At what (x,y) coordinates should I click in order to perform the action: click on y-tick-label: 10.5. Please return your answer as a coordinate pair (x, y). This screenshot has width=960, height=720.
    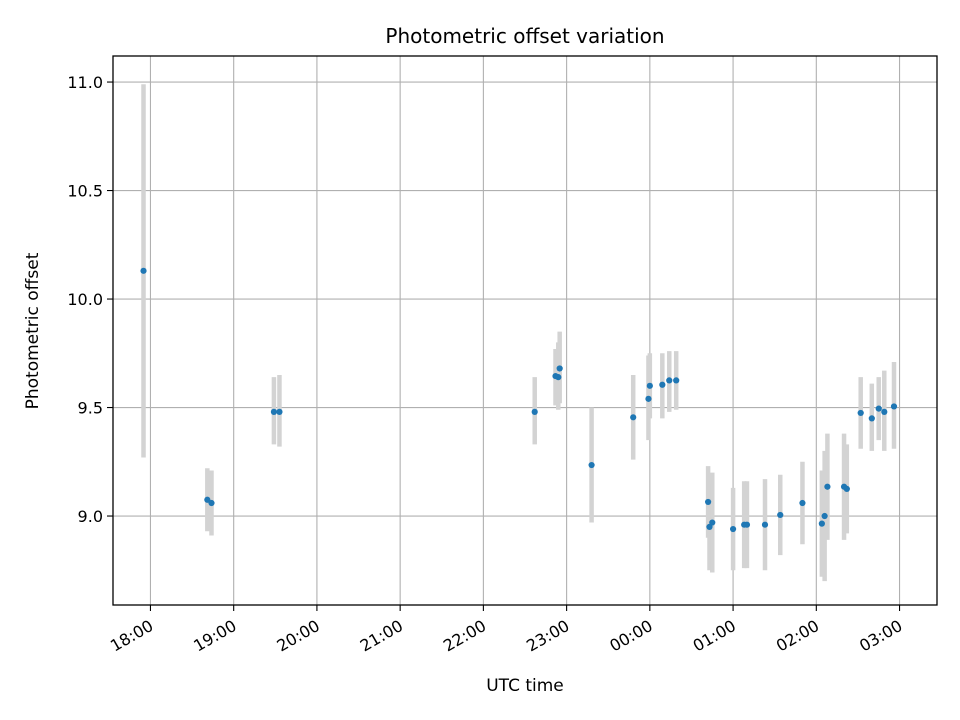
    Looking at the image, I should click on (85, 191).